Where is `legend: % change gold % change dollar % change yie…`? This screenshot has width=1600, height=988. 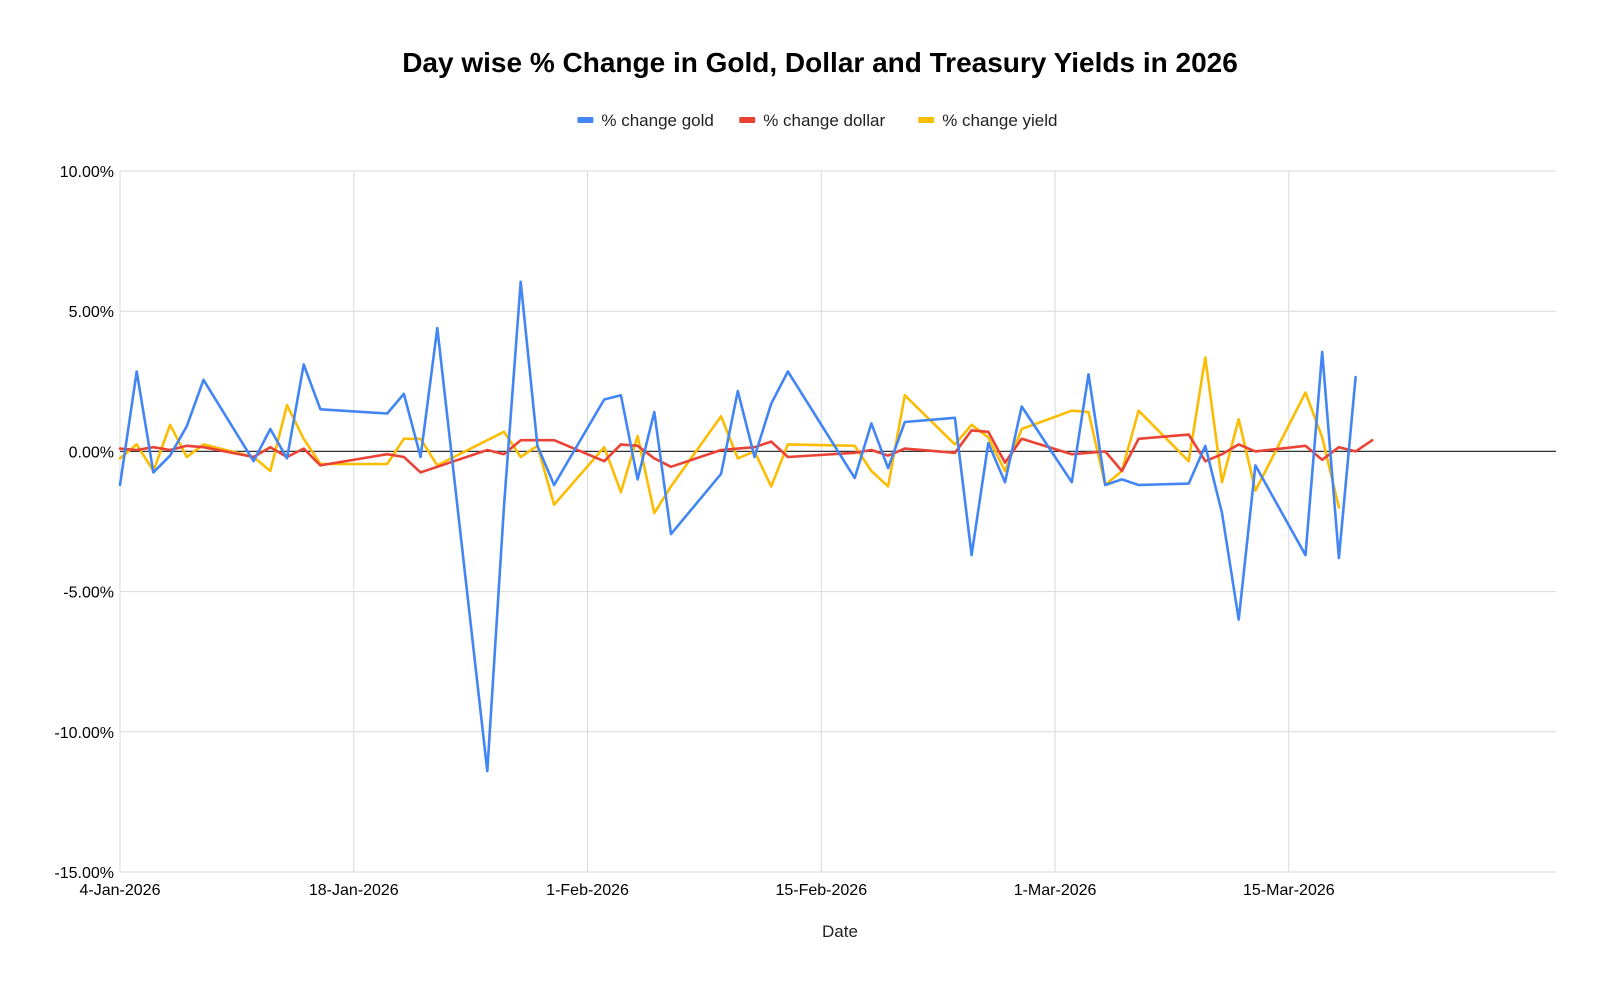
legend: % change gold % change dollar % change yie… is located at coordinates (817, 120).